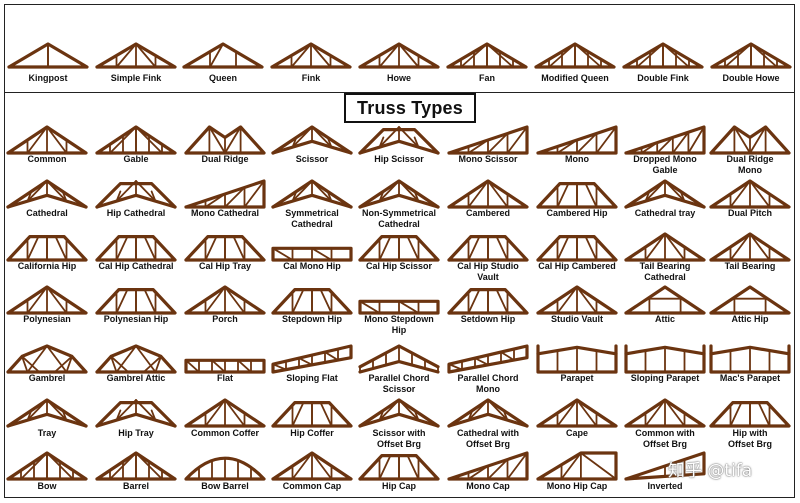 This screenshot has width=800, height=503. Describe the element at coordinates (399, 266) in the screenshot. I see `truss-label: Cal Hip Scissor` at that location.